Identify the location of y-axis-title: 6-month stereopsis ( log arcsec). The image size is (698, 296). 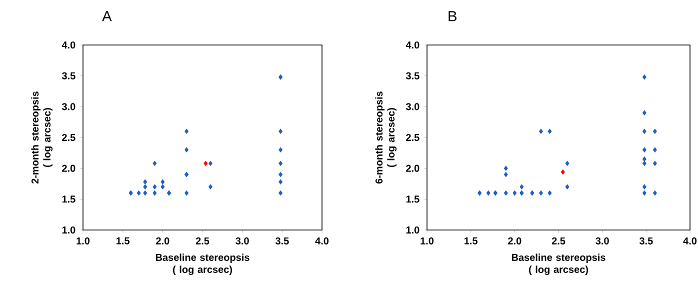
(386, 138).